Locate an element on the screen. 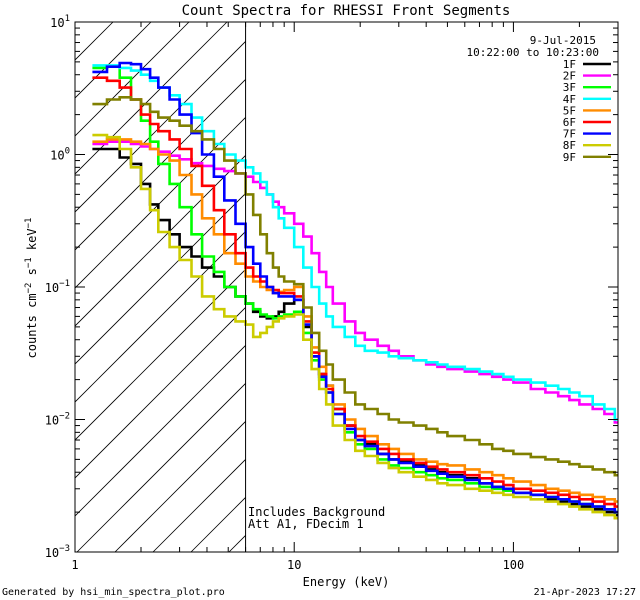  y-label-base: counts cm is located at coordinates (32, 325).